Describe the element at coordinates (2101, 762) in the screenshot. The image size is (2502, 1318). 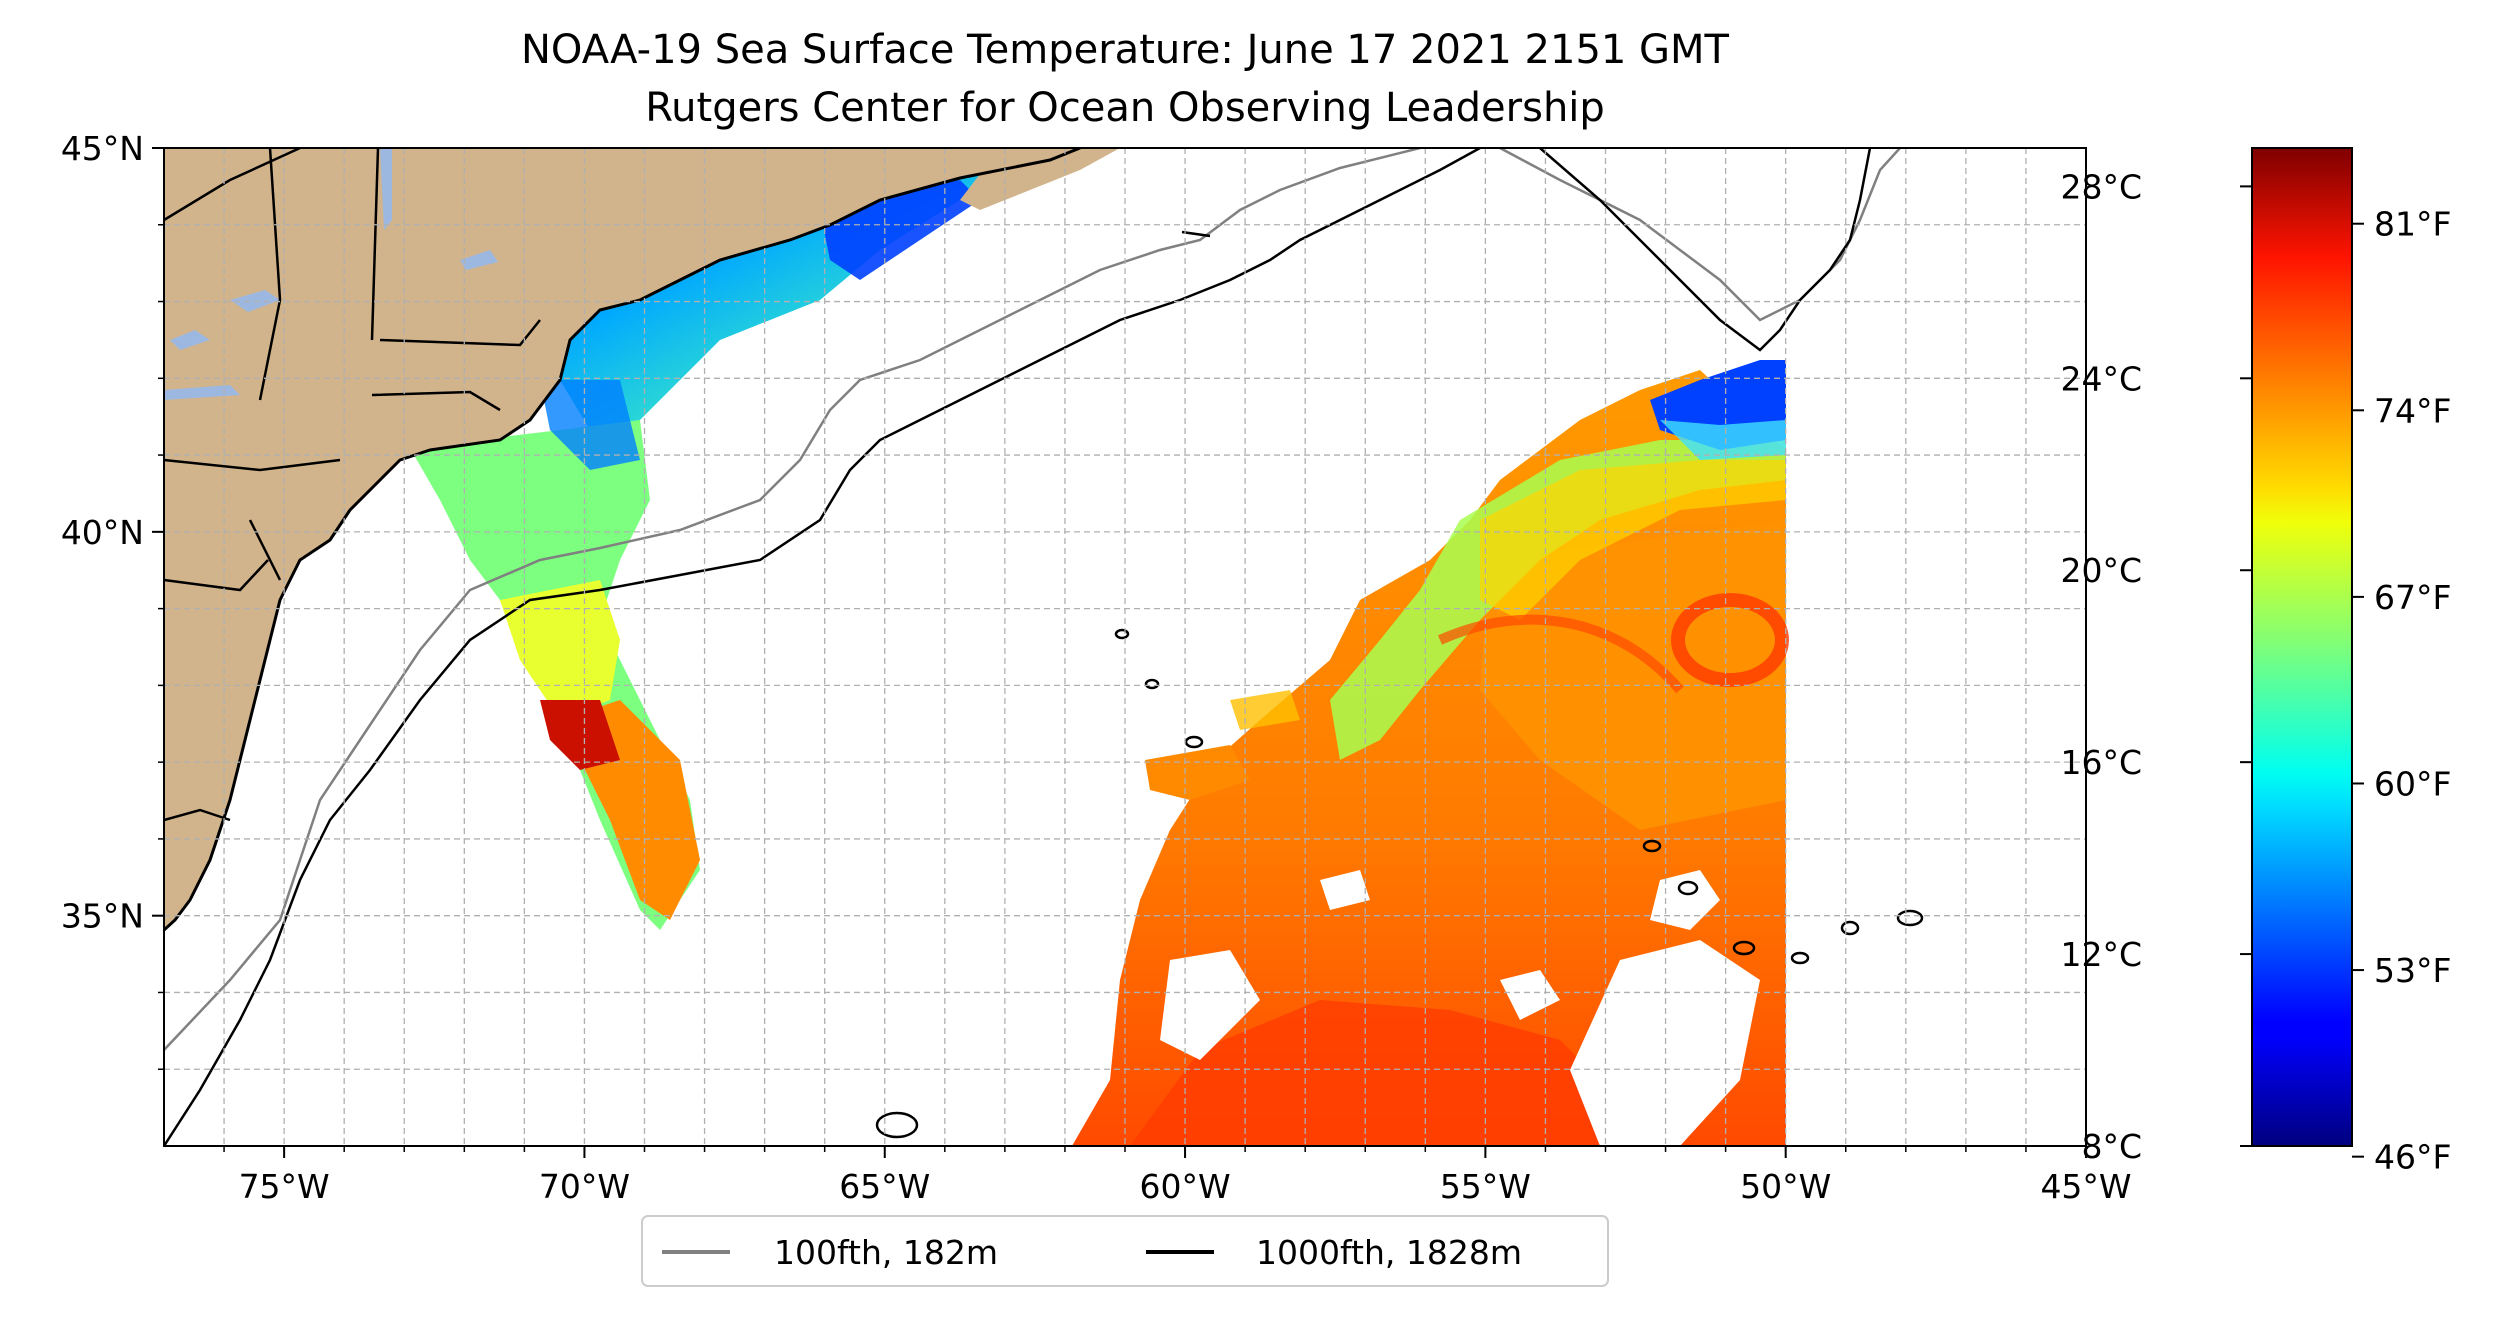
I see `celsius-tick-label: 16°C` at that location.